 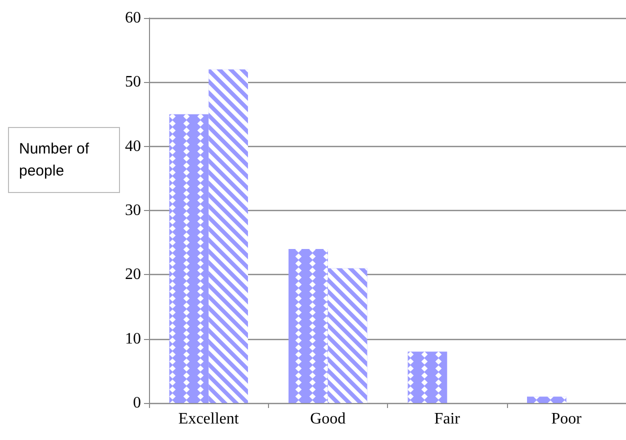 What do you see at coordinates (328, 419) in the screenshot?
I see `x-tick-label: Good` at bounding box center [328, 419].